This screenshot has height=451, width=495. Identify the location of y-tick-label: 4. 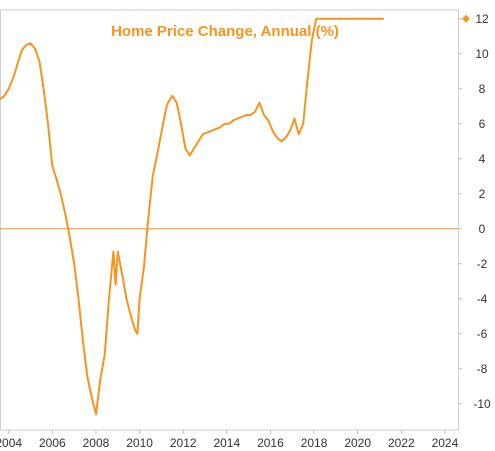
(482, 159).